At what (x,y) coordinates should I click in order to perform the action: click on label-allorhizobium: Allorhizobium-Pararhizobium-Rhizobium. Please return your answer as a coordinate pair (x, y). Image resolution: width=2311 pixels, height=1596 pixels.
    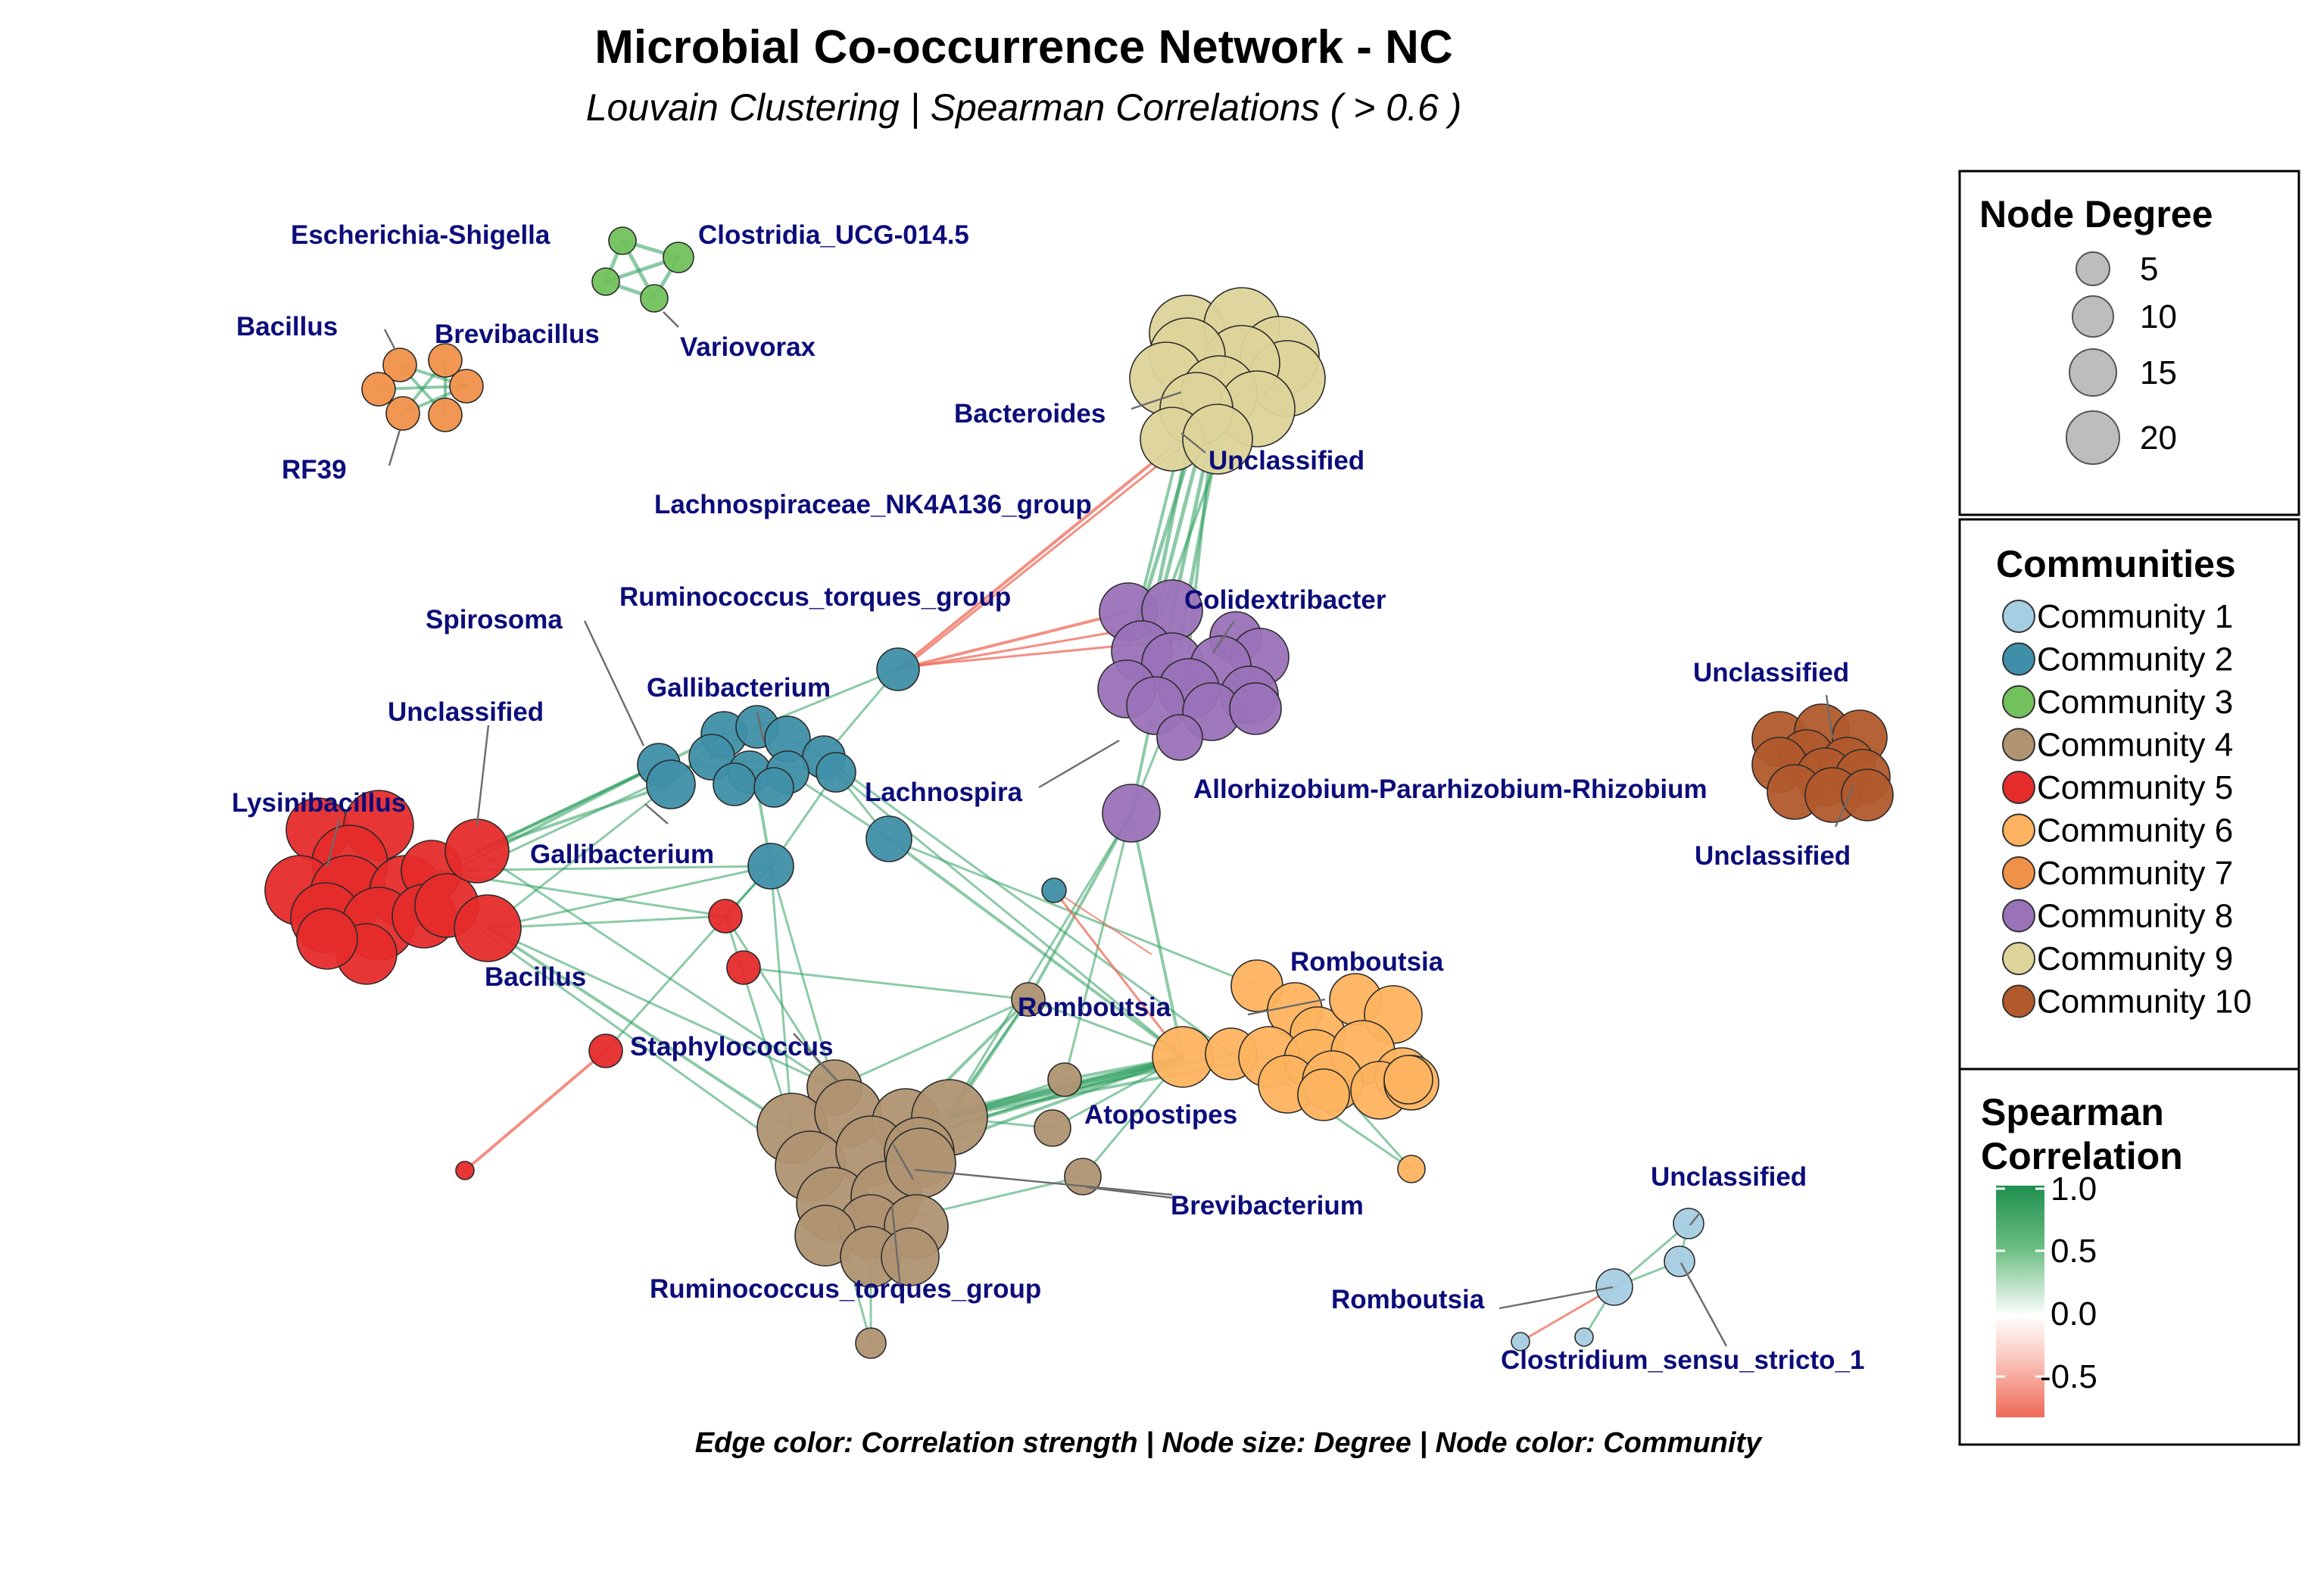
    Looking at the image, I should click on (1450, 789).